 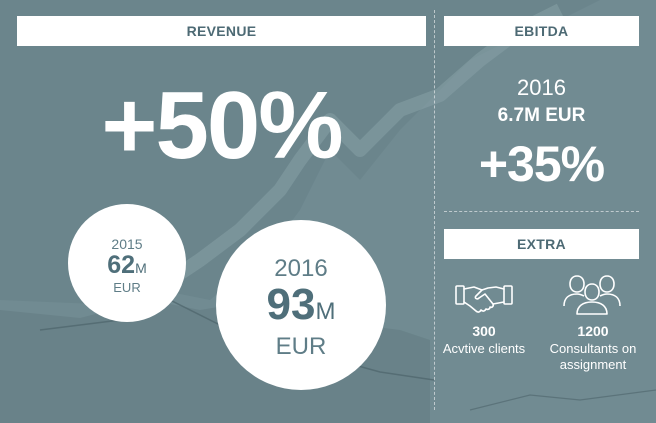 What do you see at coordinates (541, 115) in the screenshot?
I see `ebitda-value: 6.7M EUR` at bounding box center [541, 115].